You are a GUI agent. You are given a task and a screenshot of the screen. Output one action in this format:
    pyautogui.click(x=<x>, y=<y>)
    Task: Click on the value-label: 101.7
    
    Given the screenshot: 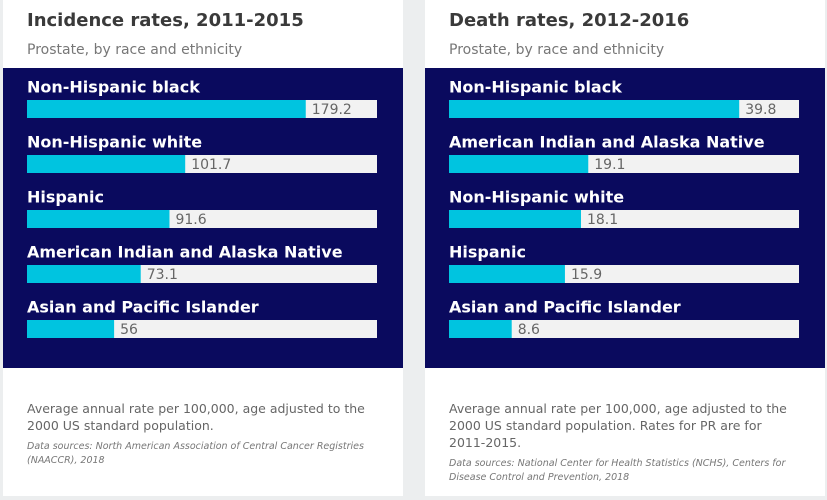 What is the action you would take?
    pyautogui.click(x=211, y=165)
    